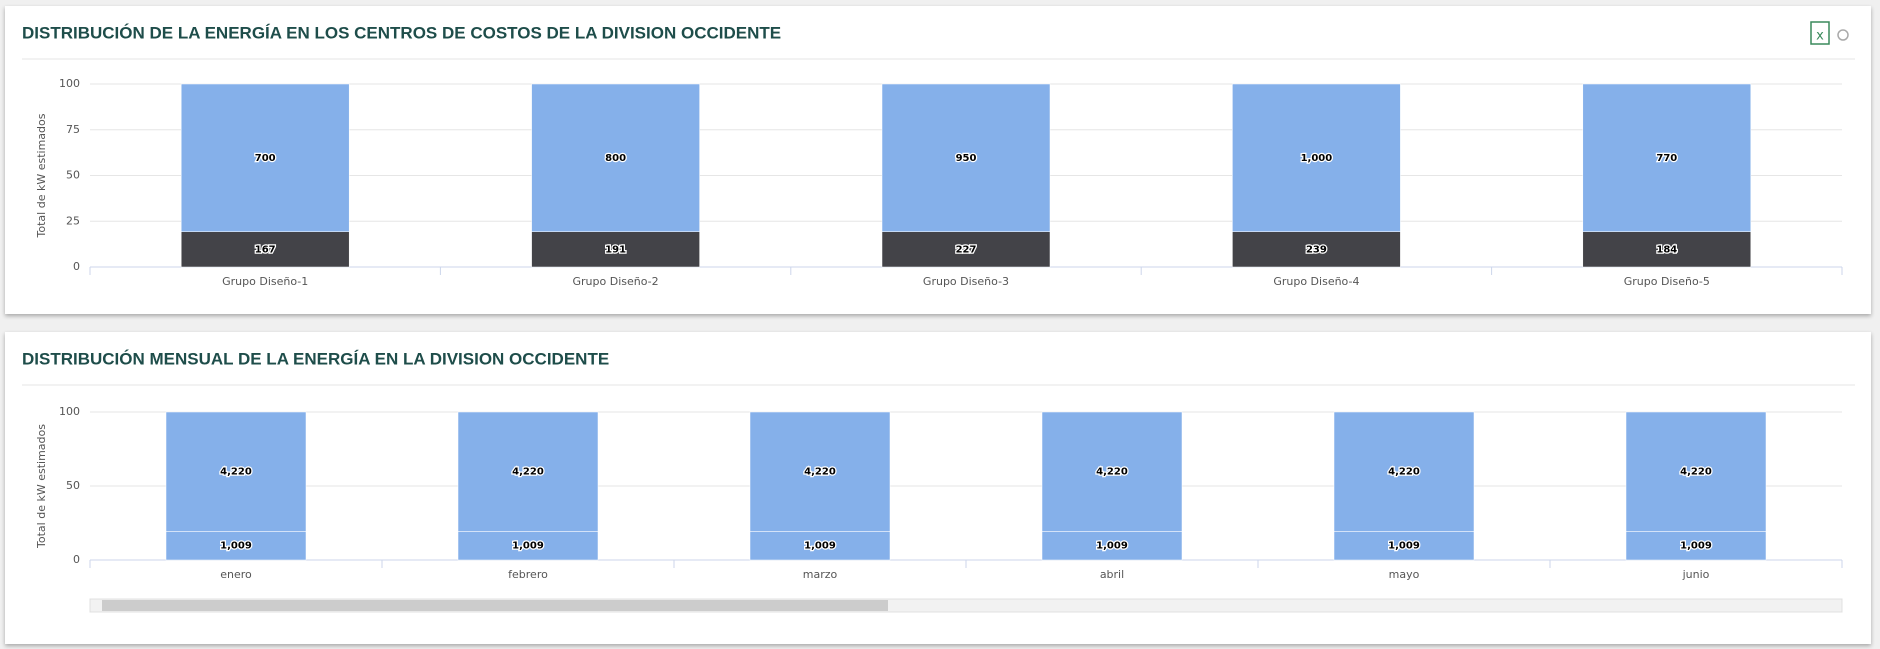 This screenshot has height=649, width=1880. What do you see at coordinates (1112, 574) in the screenshot?
I see `x-tick-label: abril` at bounding box center [1112, 574].